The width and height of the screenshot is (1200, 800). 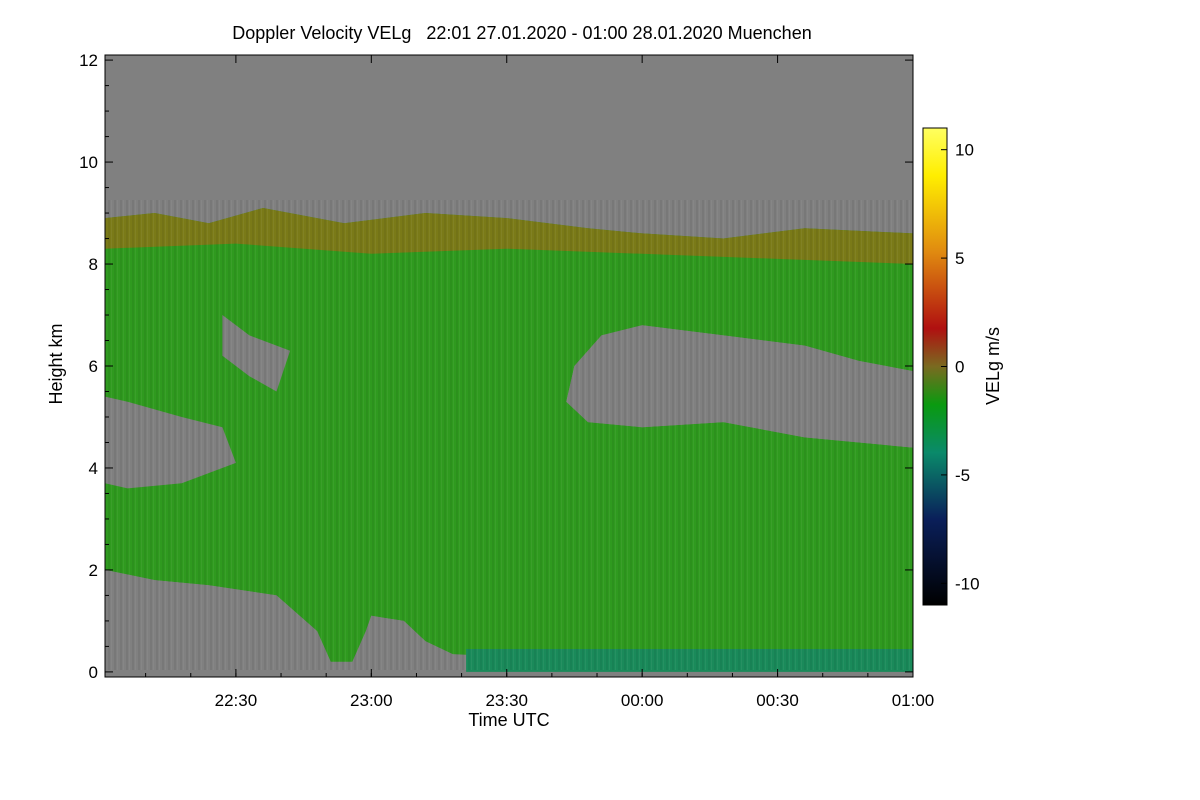 What do you see at coordinates (56, 363) in the screenshot?
I see `y-axis-label: Height km` at bounding box center [56, 363].